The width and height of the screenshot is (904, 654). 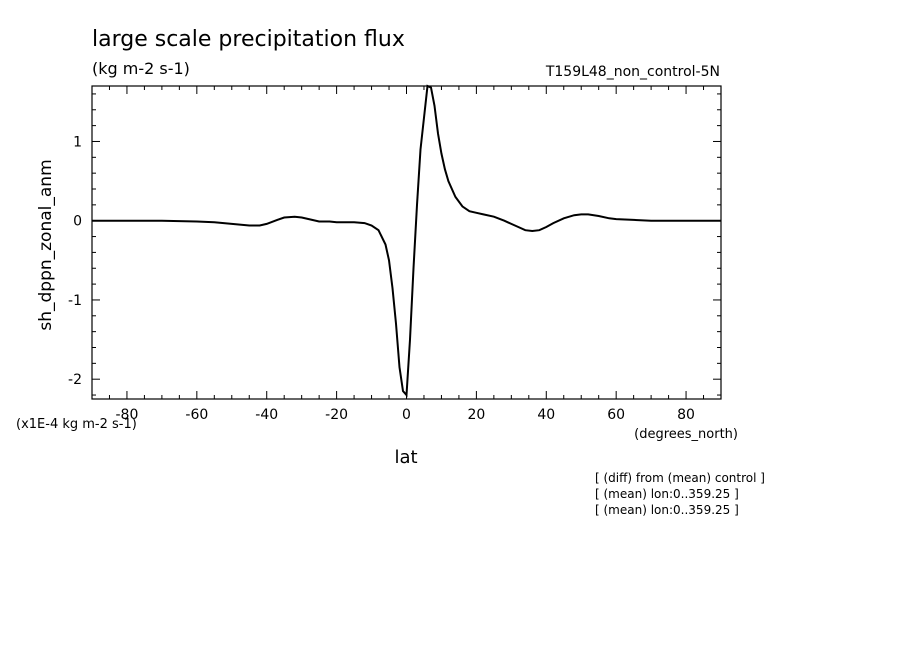 I want to click on x-tick-label: -80, so click(x=127, y=415).